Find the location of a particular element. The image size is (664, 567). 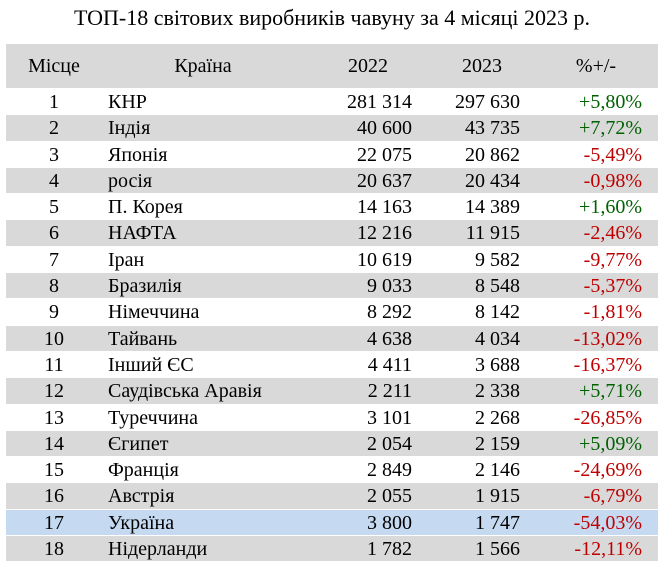

cell-country: Туреччина is located at coordinates (153, 417).